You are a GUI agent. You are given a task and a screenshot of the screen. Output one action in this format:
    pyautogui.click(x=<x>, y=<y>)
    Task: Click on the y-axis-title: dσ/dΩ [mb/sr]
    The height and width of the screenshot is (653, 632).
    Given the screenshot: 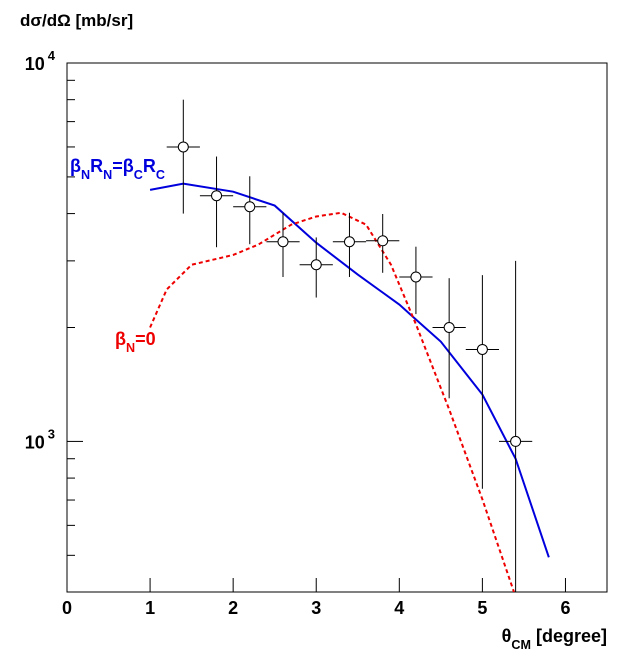 What is the action you would take?
    pyautogui.click(x=76, y=20)
    